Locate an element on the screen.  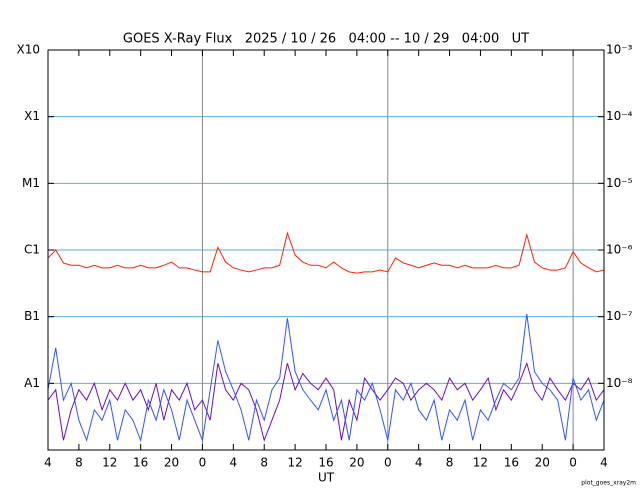
y-tick-label: X10 is located at coordinates (29, 50).